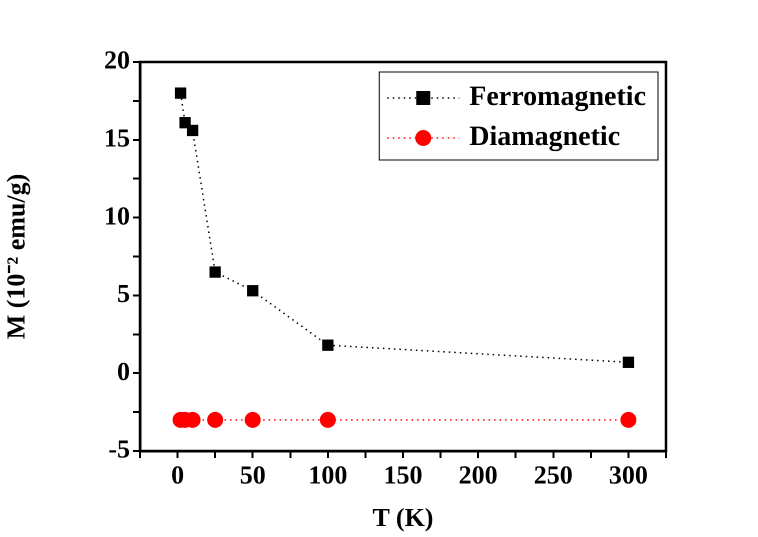 Image resolution: width=758 pixels, height=537 pixels. What do you see at coordinates (177, 475) in the screenshot?
I see `x-tick-label: 0` at bounding box center [177, 475].